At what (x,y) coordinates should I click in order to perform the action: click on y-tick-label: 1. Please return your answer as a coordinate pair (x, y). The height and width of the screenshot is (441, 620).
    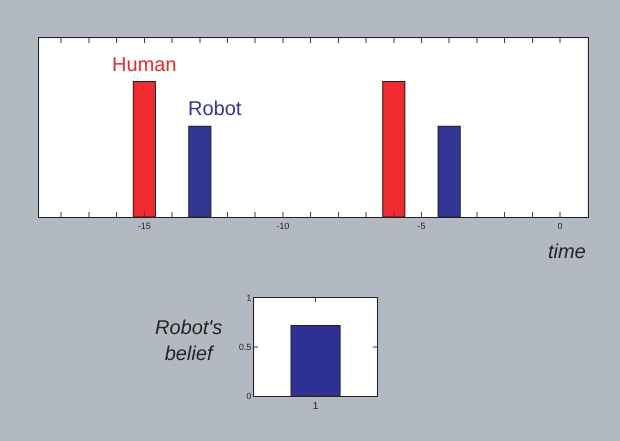
    Looking at the image, I should click on (249, 298).